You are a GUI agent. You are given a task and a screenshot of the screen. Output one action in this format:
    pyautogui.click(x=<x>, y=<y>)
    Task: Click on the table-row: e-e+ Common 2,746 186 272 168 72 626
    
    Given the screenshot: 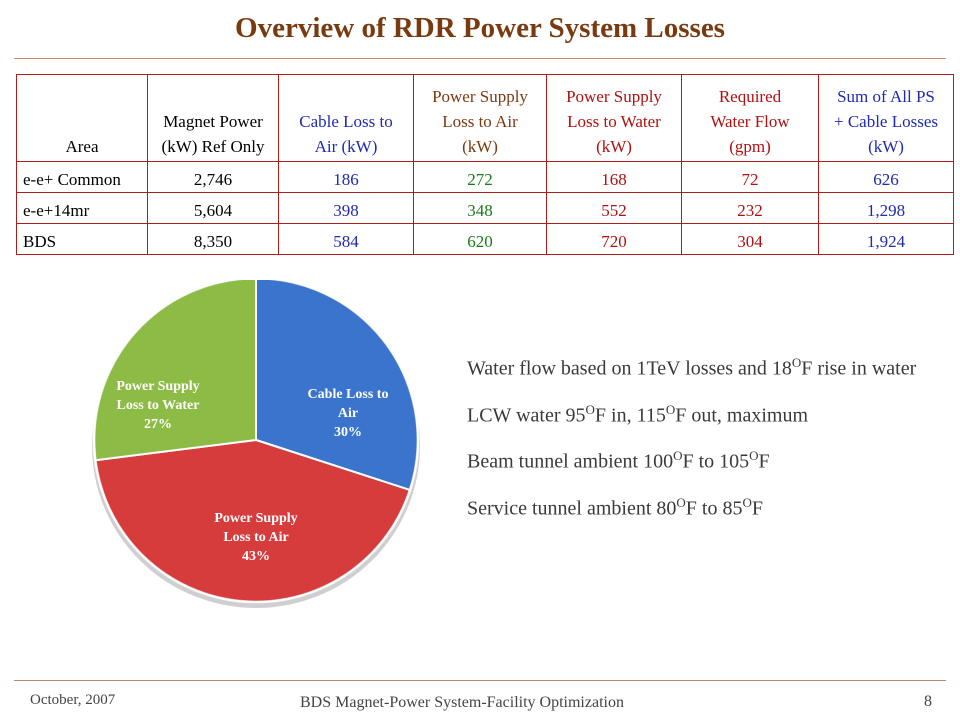 What is the action you would take?
    pyautogui.click(x=485, y=177)
    